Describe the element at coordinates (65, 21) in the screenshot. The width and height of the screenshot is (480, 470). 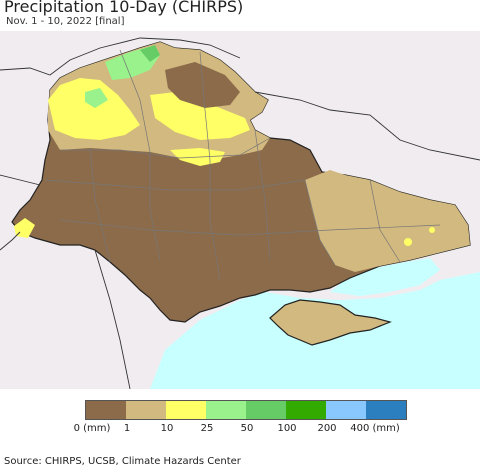
I see `map-subtitle: Nov. 1 - 10, 2022 [final]` at that location.